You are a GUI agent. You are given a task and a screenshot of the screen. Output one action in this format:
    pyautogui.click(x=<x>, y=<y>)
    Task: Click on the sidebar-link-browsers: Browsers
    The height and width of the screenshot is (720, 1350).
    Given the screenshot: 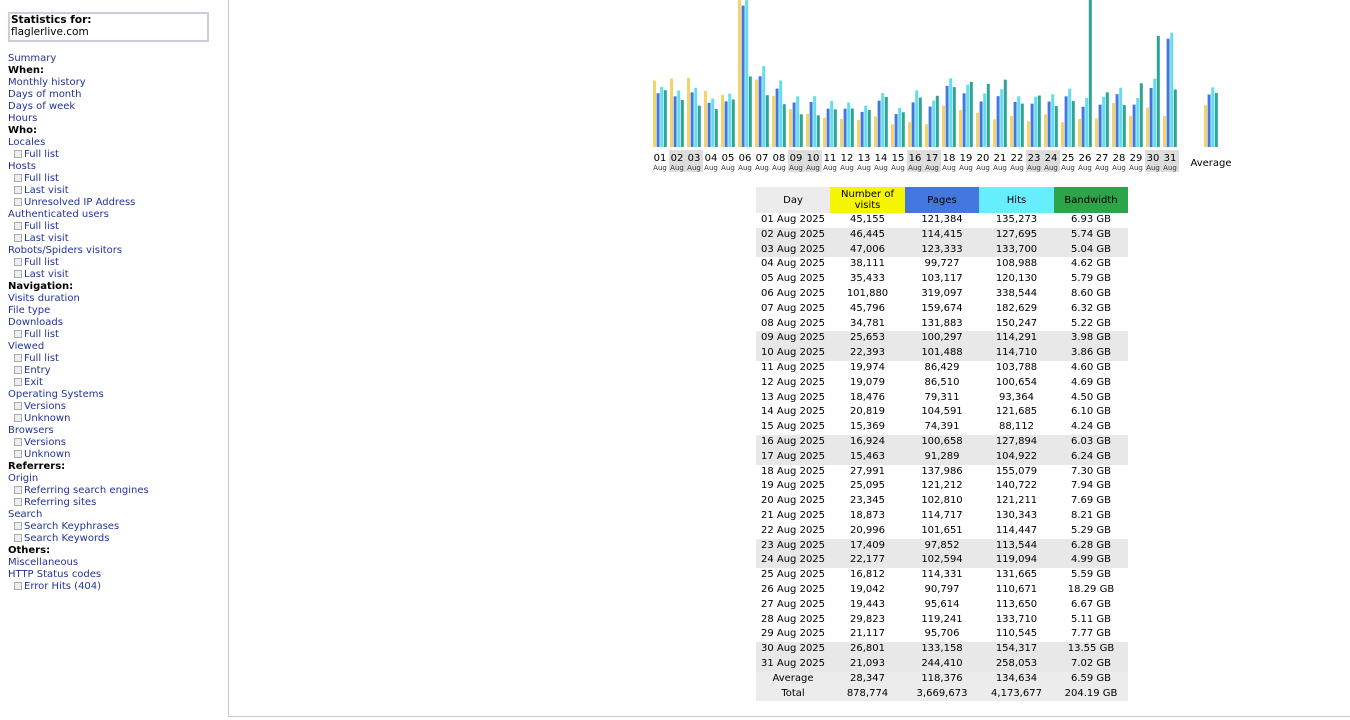 What is the action you would take?
    pyautogui.click(x=31, y=430)
    